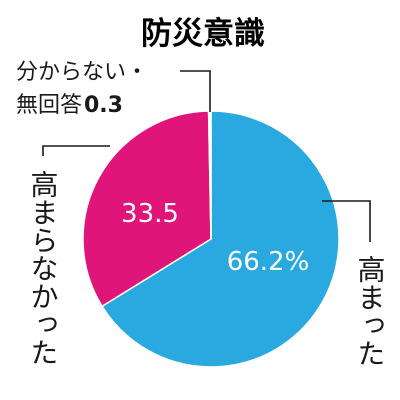 The image size is (400, 400). Describe the element at coordinates (49, 105) in the screenshot. I see `slice-label-unknown-line2: 無回答` at that location.